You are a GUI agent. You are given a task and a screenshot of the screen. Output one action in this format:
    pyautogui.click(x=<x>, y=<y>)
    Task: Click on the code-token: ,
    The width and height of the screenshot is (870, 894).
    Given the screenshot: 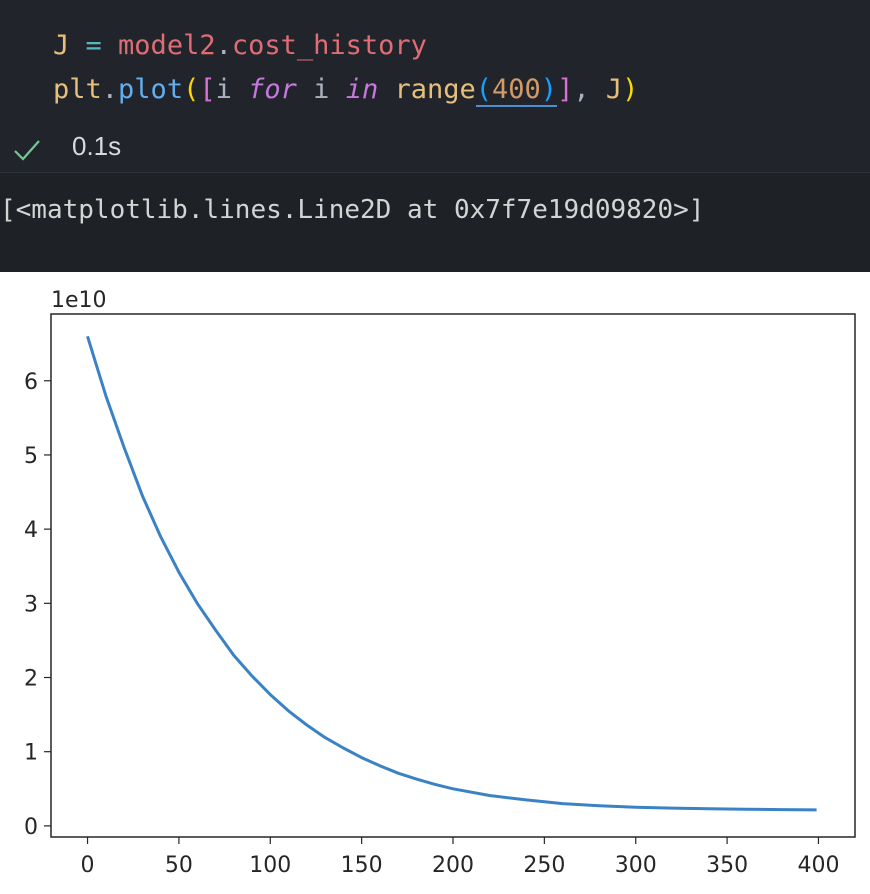 What is the action you would take?
    pyautogui.click(x=589, y=89)
    